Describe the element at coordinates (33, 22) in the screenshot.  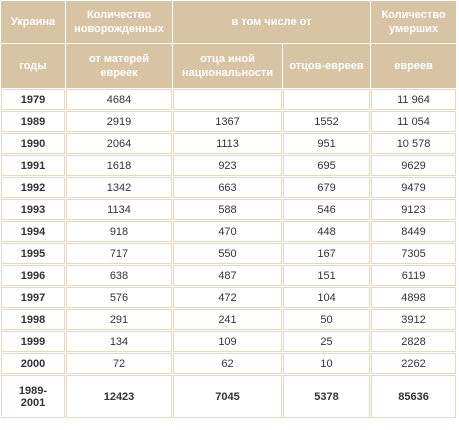
I see `header-cell: Украина` at that location.